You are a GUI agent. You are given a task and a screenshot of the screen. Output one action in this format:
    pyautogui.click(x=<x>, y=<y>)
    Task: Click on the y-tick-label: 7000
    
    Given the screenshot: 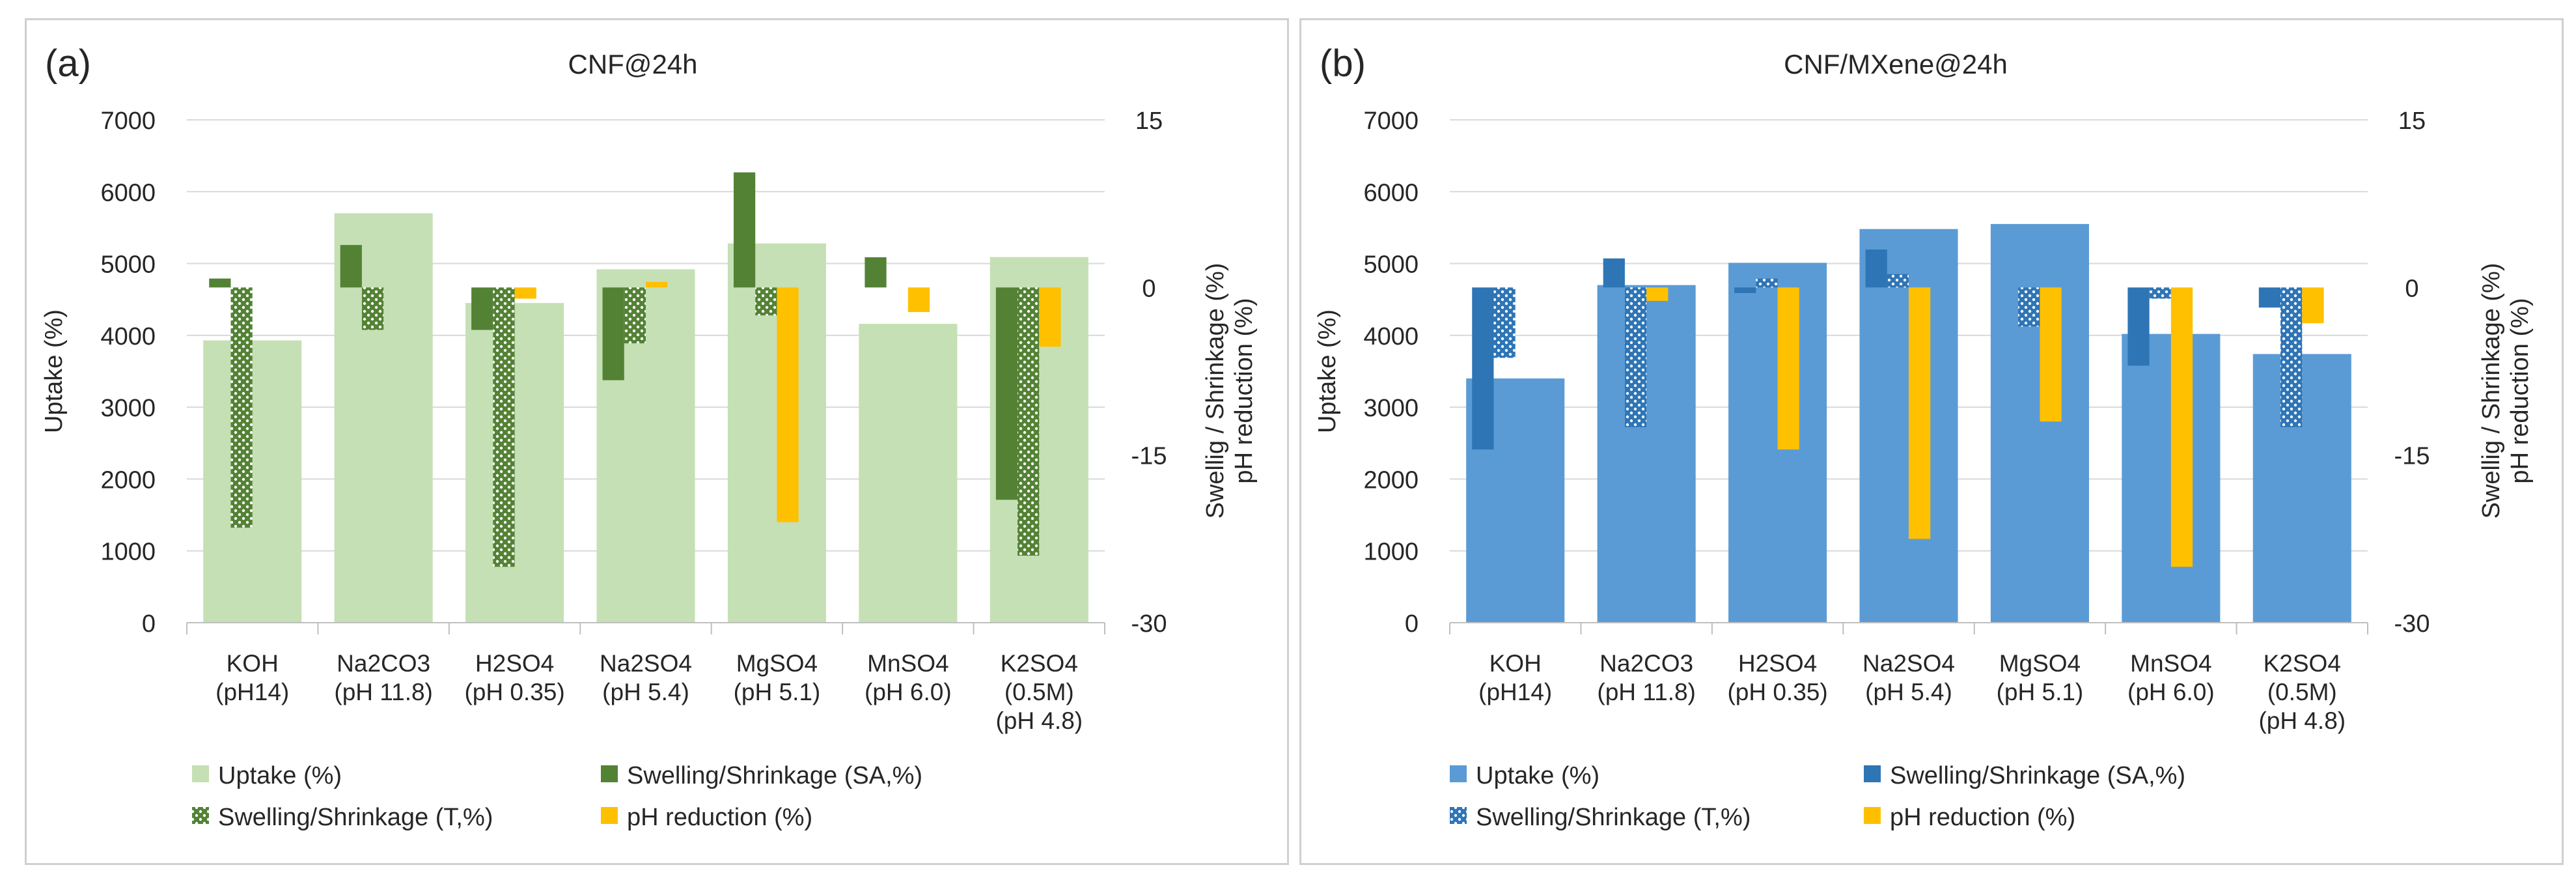 What is the action you would take?
    pyautogui.click(x=128, y=121)
    